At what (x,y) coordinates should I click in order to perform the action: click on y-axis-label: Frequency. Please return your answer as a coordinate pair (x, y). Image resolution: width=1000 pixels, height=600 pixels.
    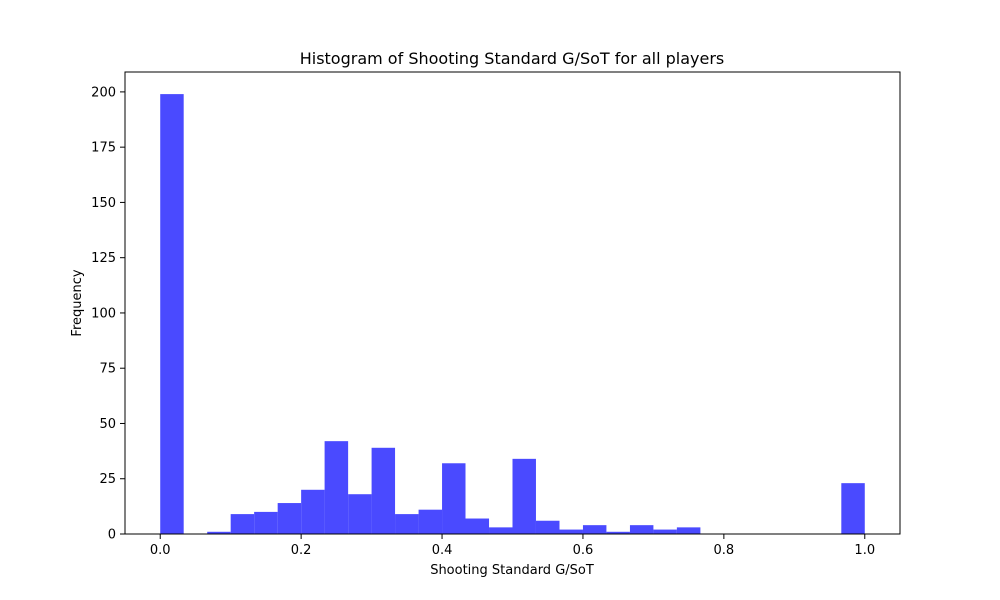
    Looking at the image, I should click on (77, 302).